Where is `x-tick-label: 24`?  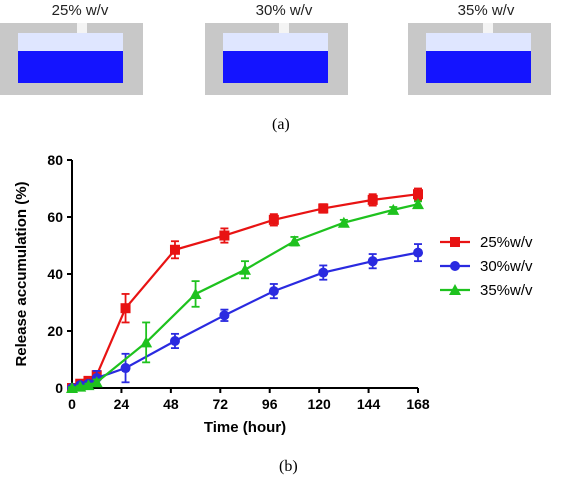 x-tick-label: 24 is located at coordinates (122, 404).